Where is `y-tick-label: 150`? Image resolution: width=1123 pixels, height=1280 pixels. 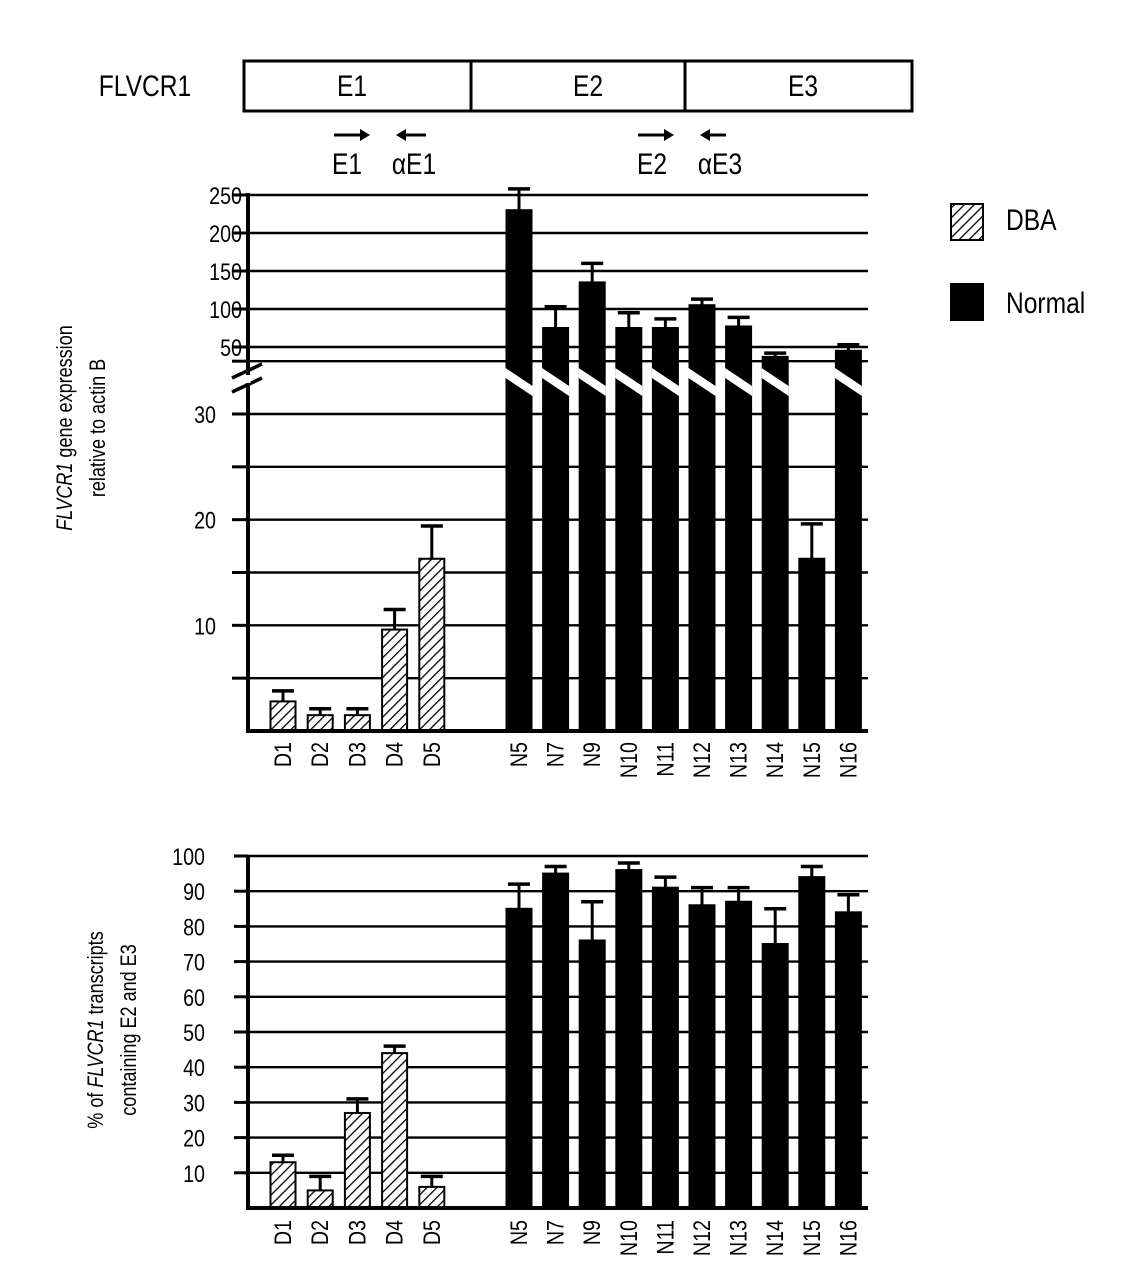 y-tick-label: 150 is located at coordinates (225, 271).